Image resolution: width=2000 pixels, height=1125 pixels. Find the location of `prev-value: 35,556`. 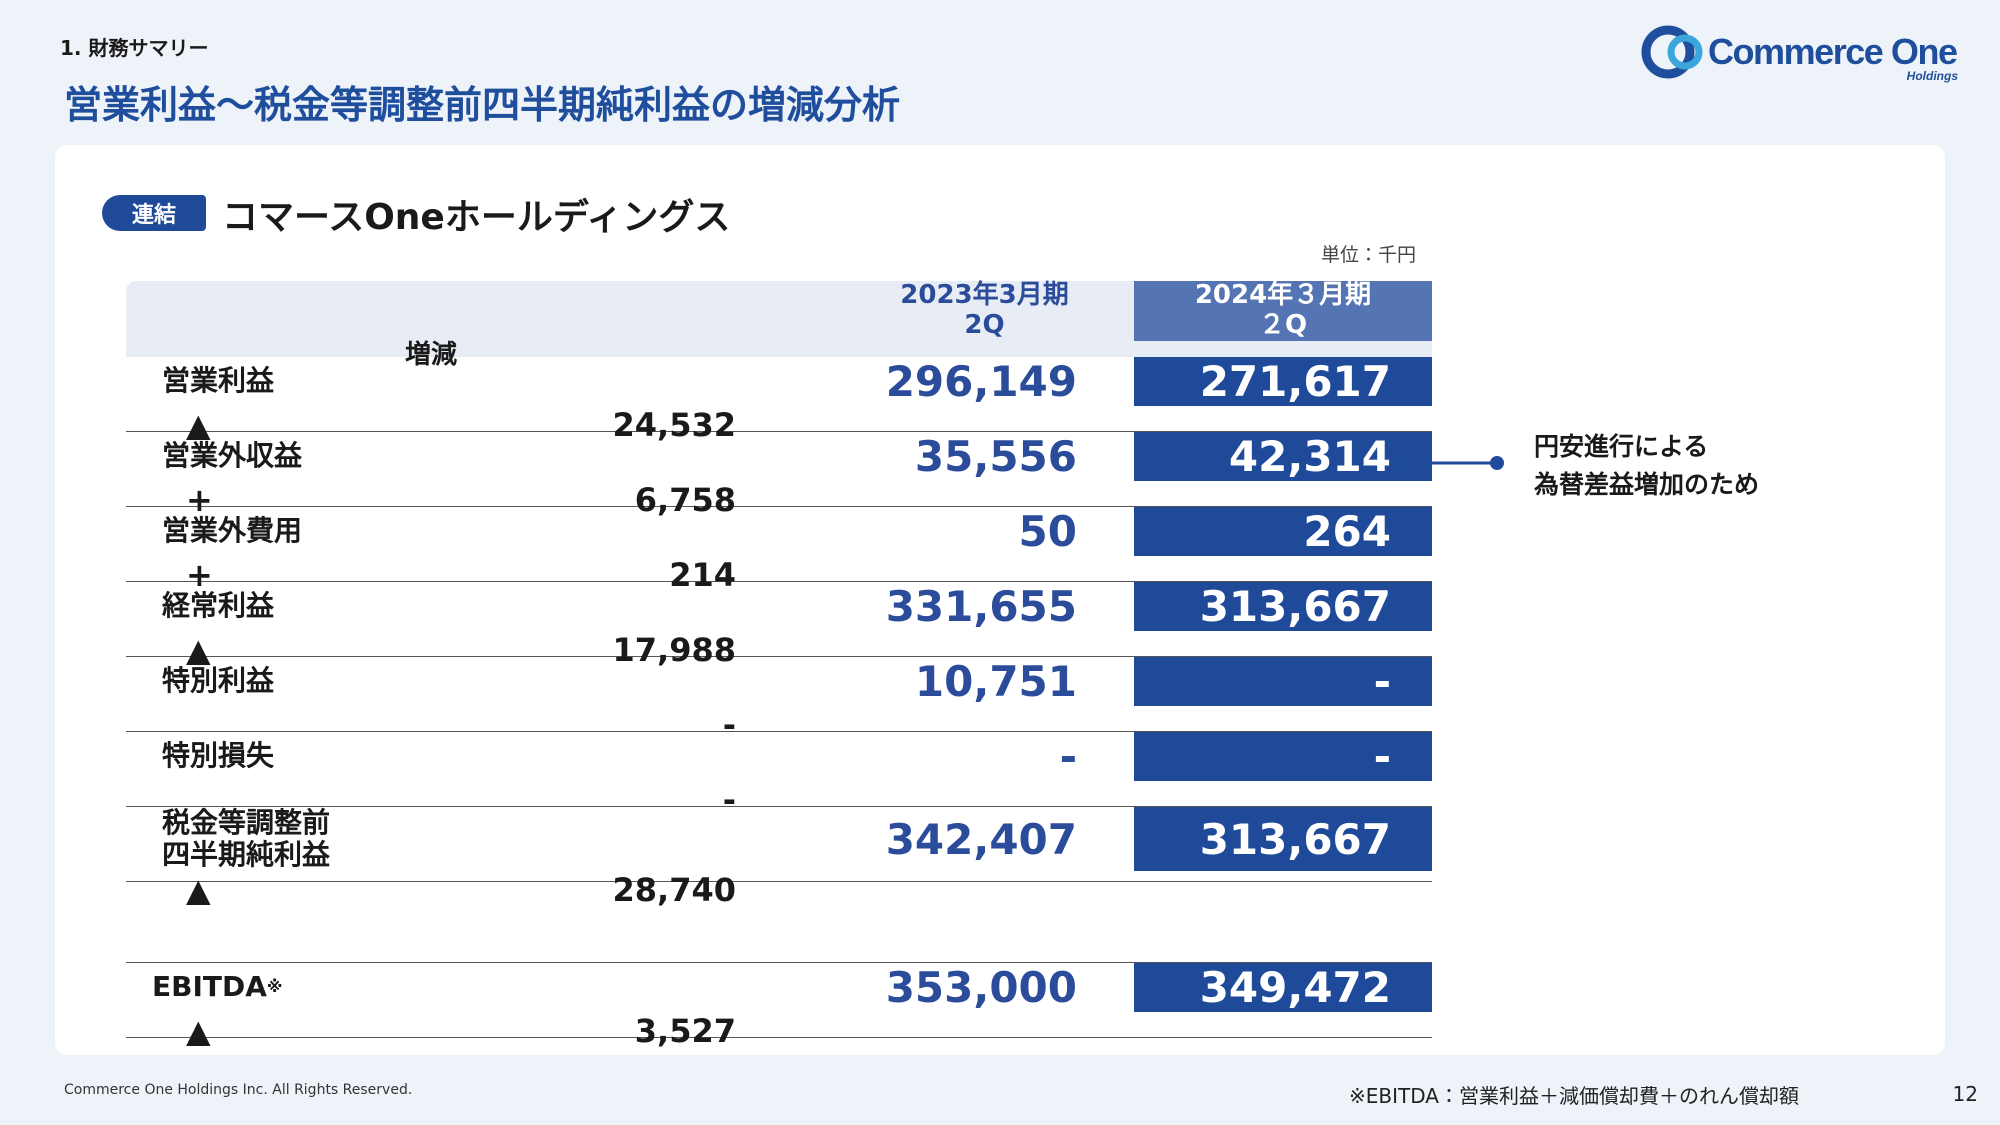

prev-value: 35,556 is located at coordinates (995, 456).